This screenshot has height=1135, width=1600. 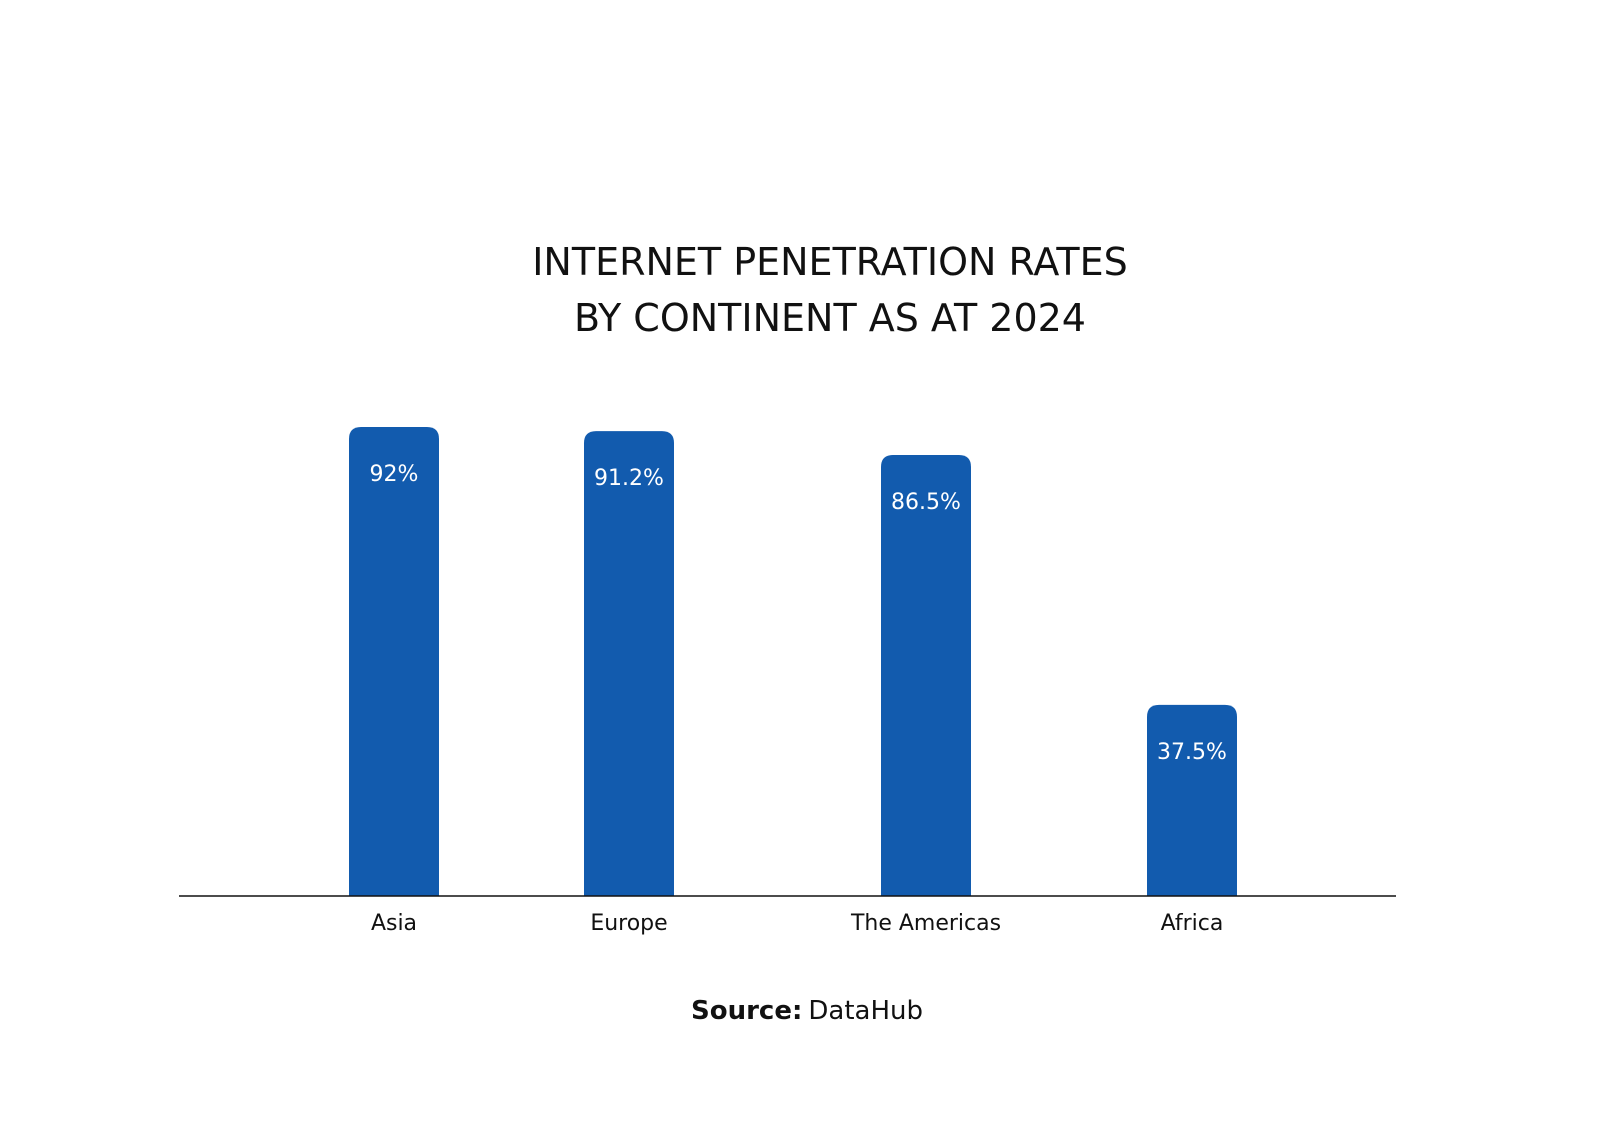 I want to click on source-label: Source:, so click(x=746, y=1011).